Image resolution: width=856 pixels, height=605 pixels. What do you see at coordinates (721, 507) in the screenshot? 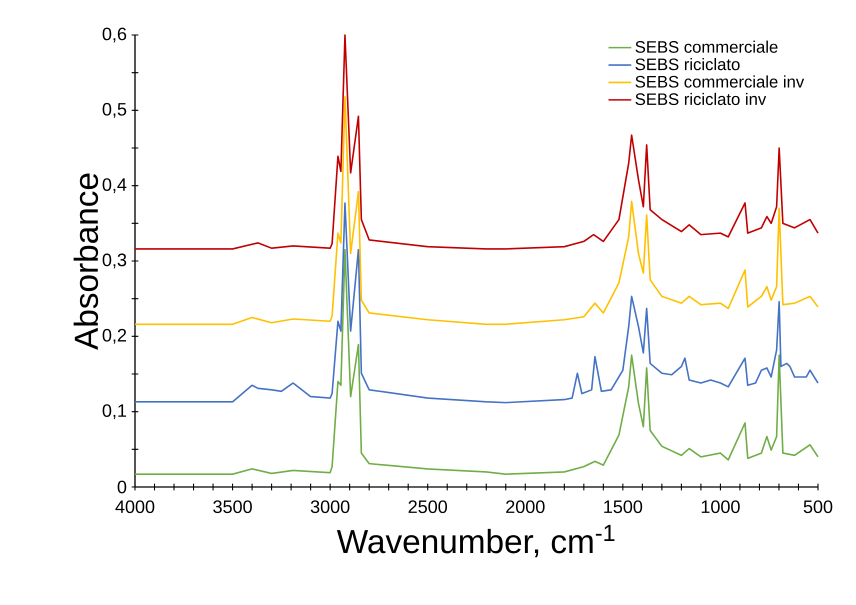
I see `x-tick-label: 1000` at bounding box center [721, 507].